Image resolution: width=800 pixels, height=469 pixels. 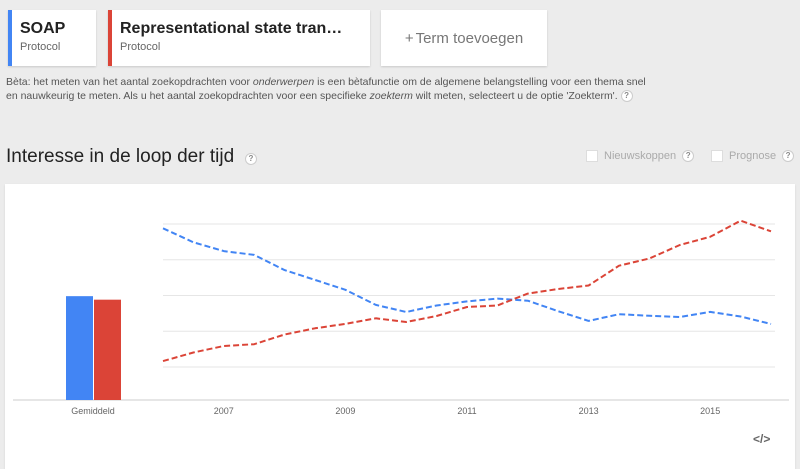 What do you see at coordinates (120, 156) in the screenshot?
I see `section-title: Interesse in de loop der tijd` at bounding box center [120, 156].